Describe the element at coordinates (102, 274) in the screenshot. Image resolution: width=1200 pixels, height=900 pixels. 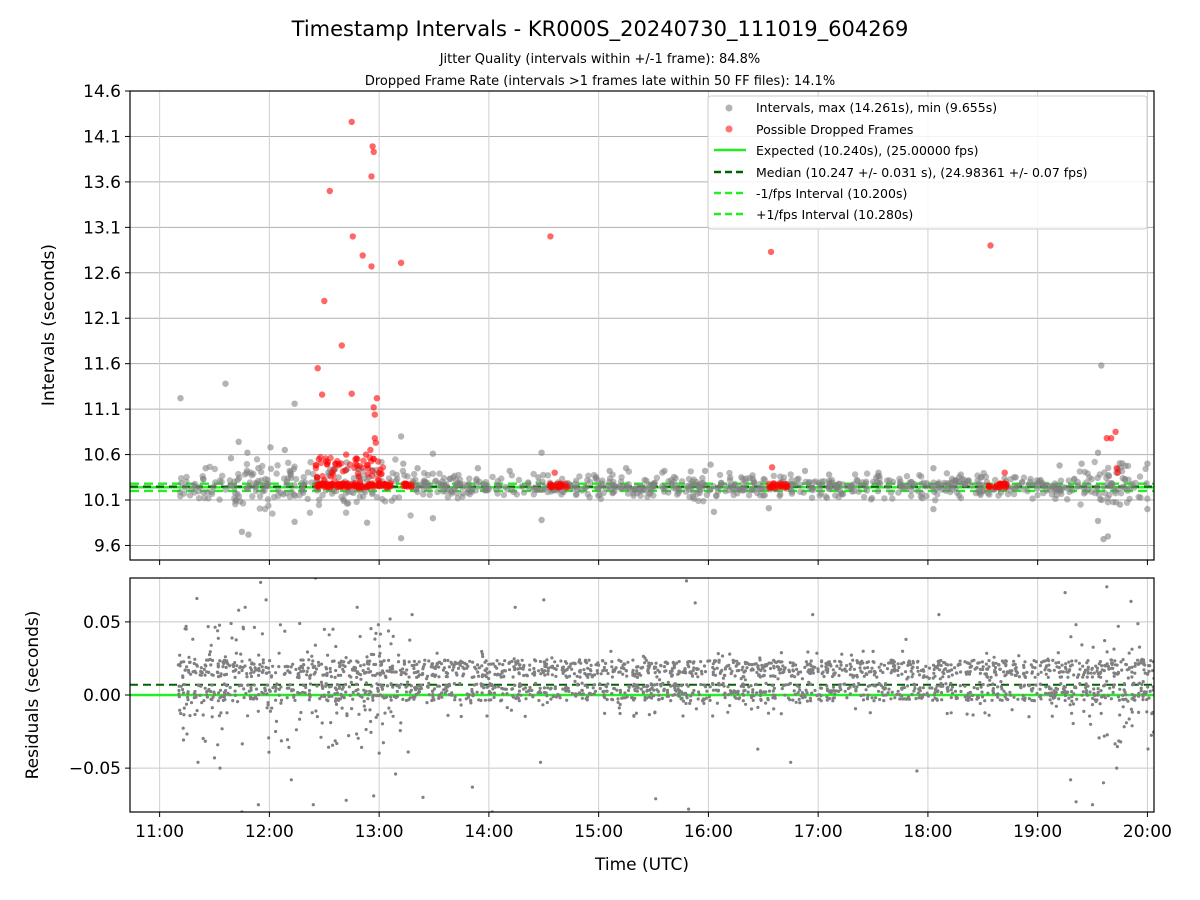
I see `interval-y-tick-label: 12.6` at that location.